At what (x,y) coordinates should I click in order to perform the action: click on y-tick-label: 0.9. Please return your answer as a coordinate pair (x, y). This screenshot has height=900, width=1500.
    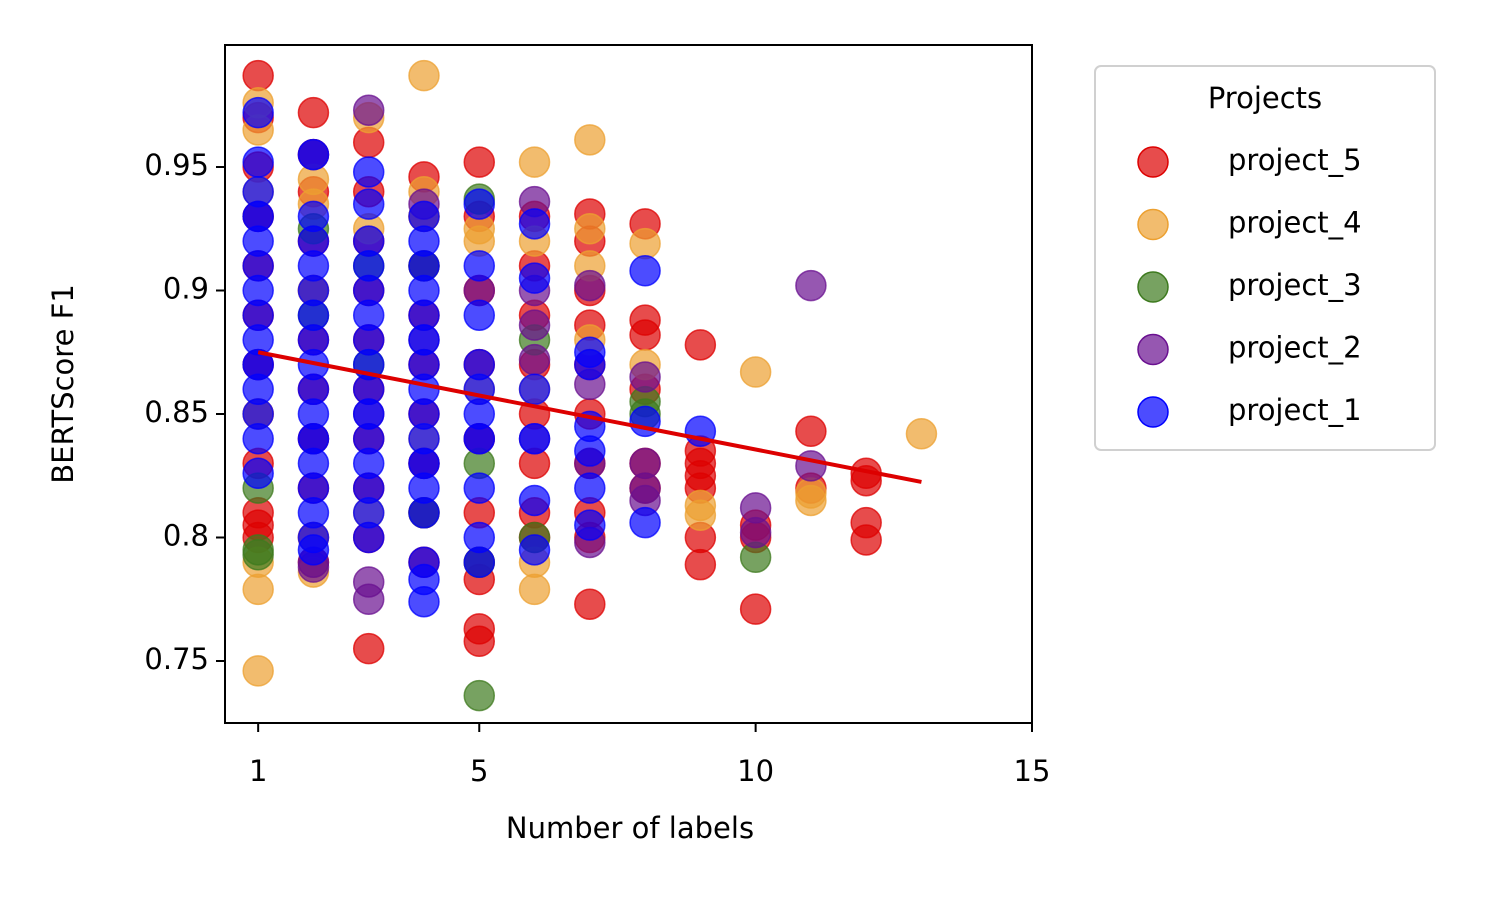
    Looking at the image, I should click on (186, 289).